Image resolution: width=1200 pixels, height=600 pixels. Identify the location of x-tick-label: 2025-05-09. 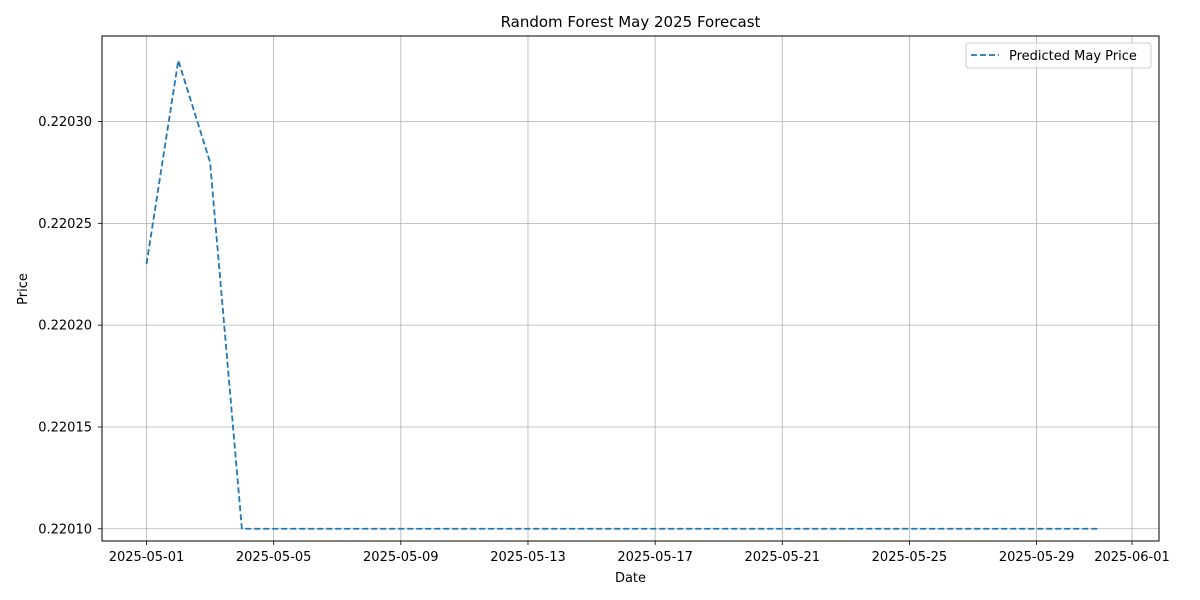
(401, 557).